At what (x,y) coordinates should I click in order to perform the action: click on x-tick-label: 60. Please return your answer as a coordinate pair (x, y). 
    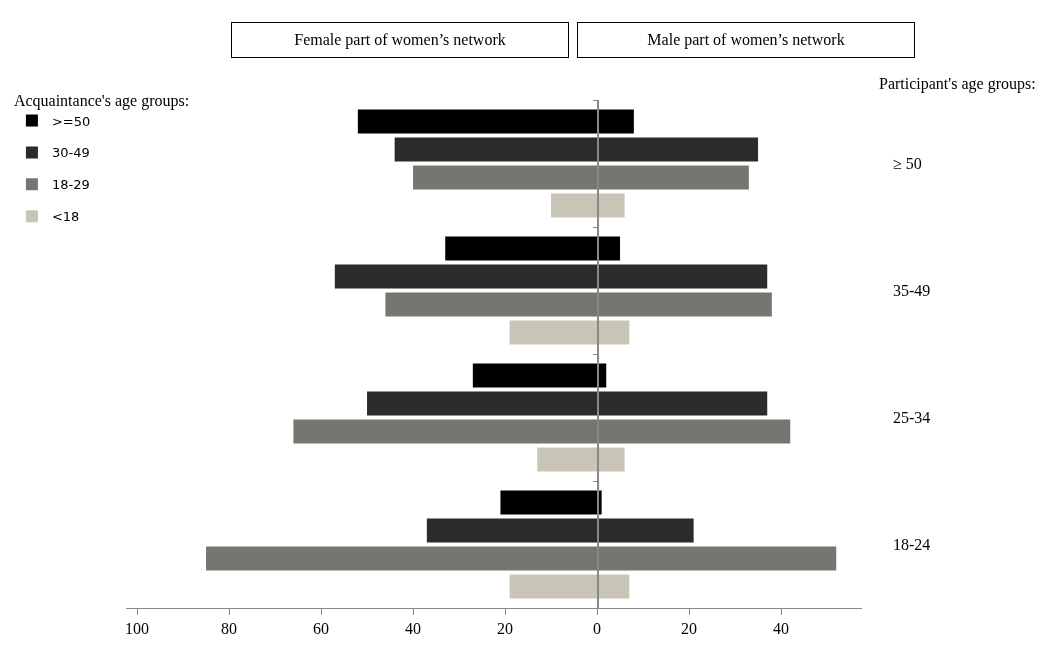
    Looking at the image, I should click on (321, 629).